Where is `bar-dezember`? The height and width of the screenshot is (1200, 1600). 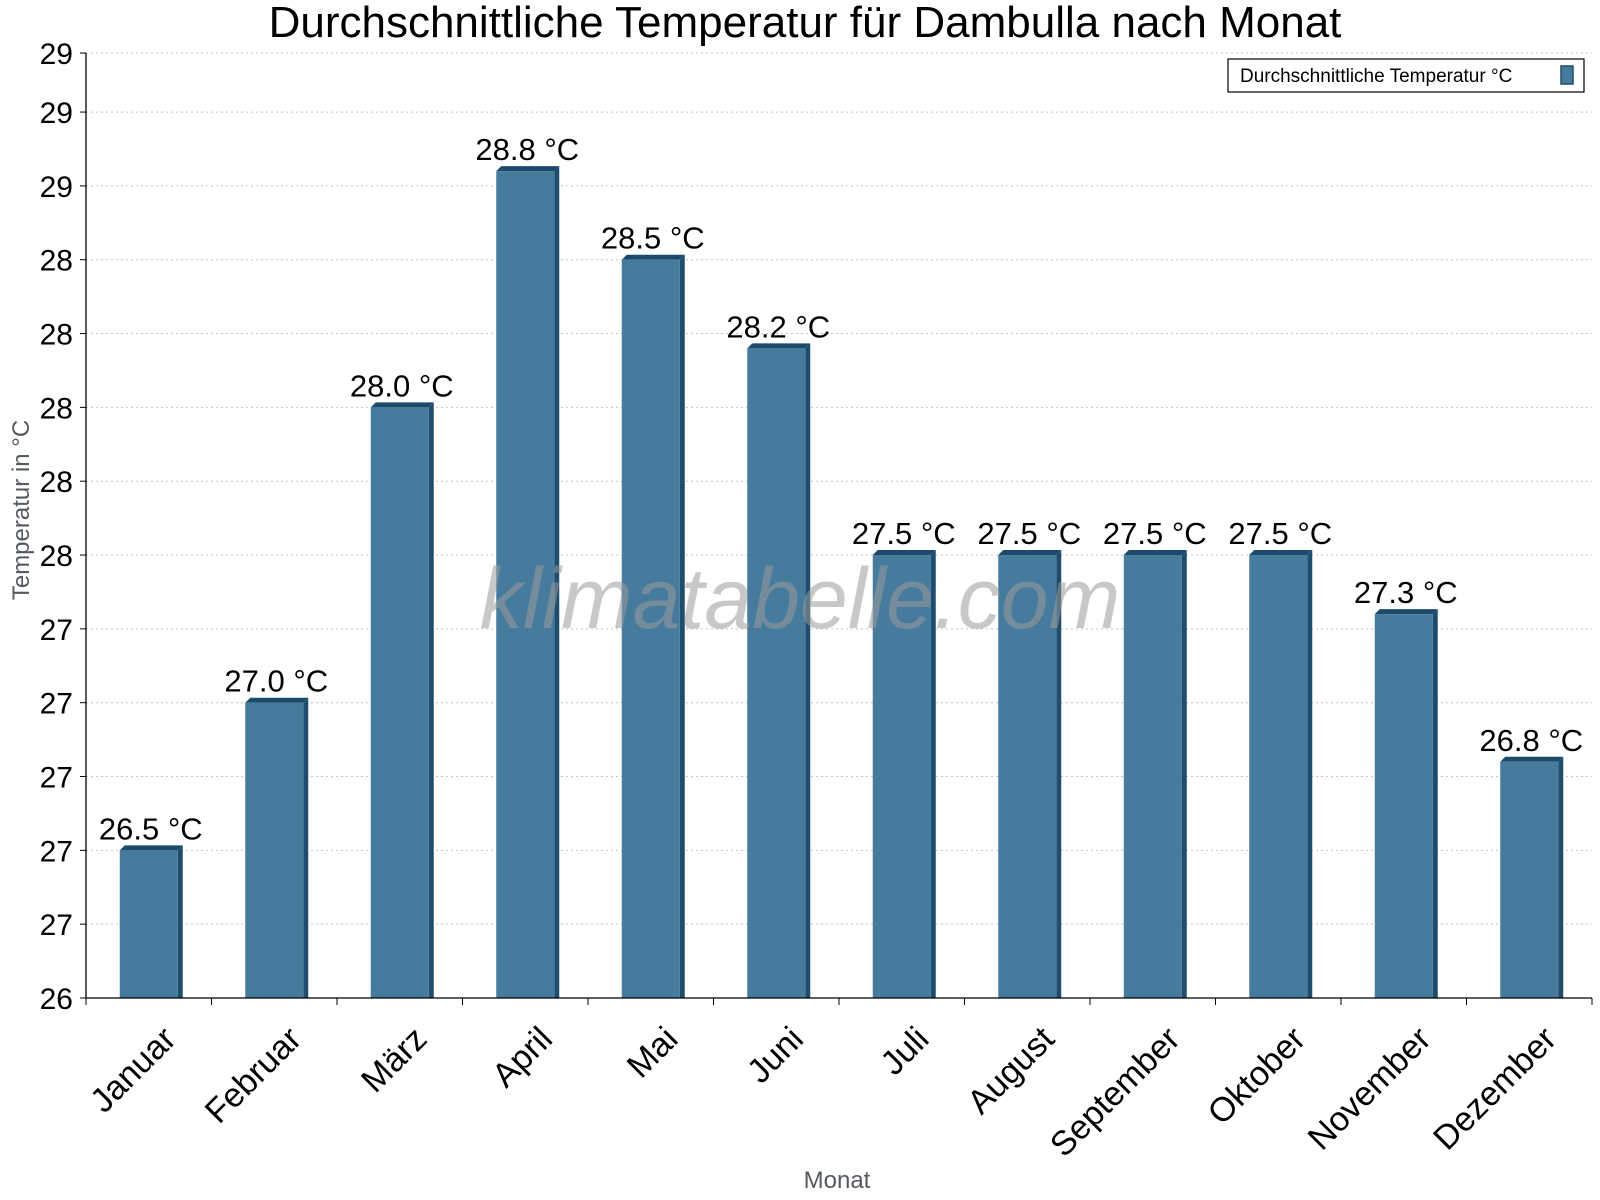
bar-dezember is located at coordinates (1532, 877).